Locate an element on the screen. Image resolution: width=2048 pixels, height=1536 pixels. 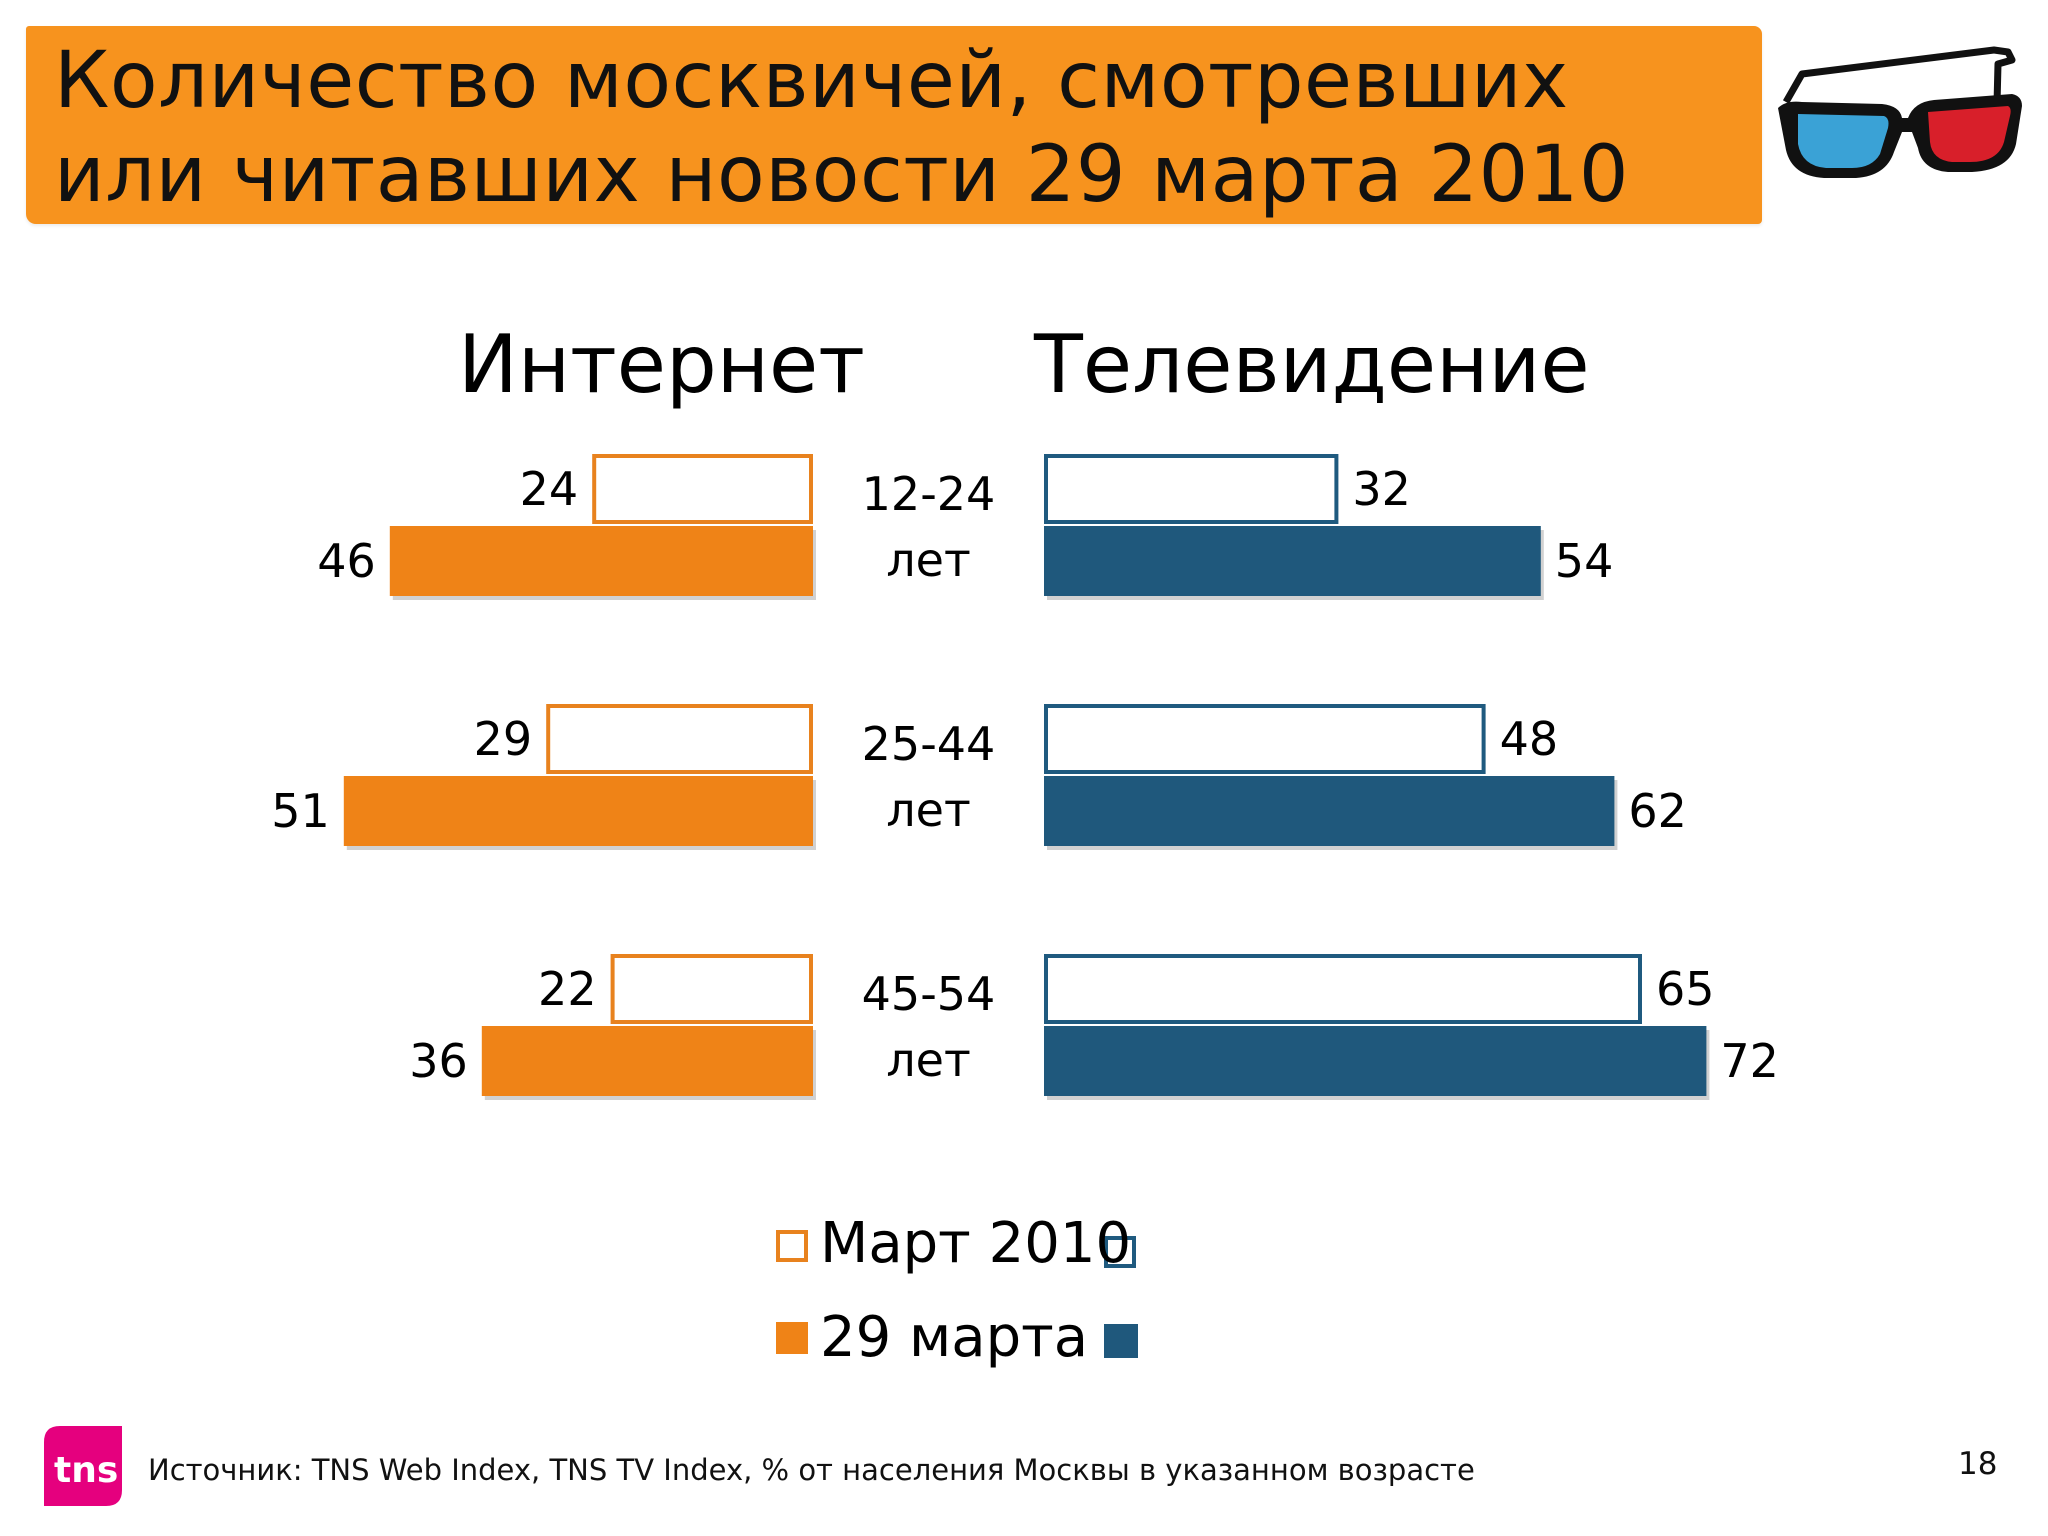
internet-value-label: 51 is located at coordinates (300, 811).